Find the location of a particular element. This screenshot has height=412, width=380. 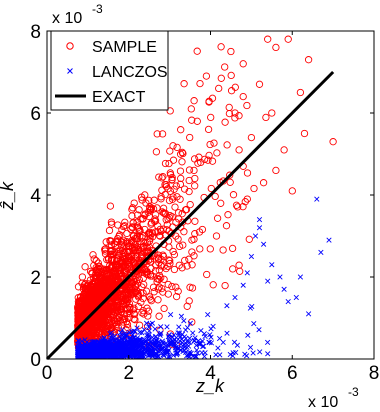

legend-sample-label: SAMPLE is located at coordinates (124, 47).